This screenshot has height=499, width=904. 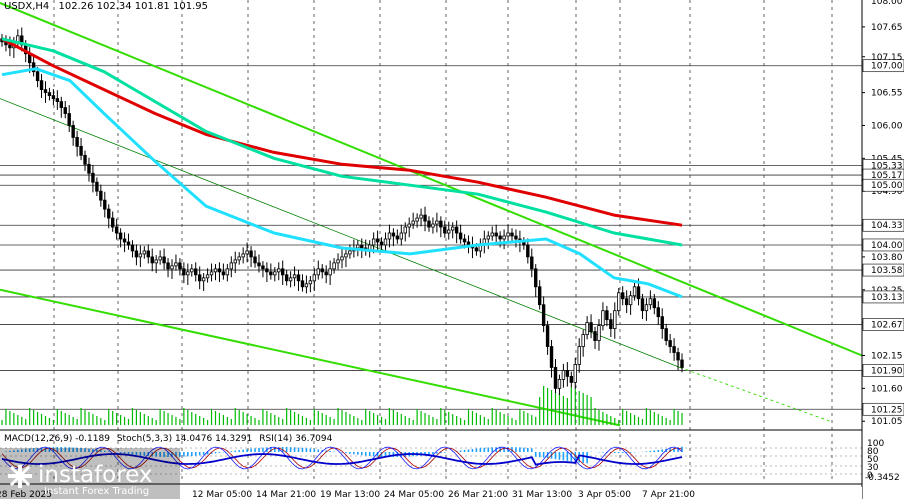 I want to click on axis-tick-label: 107.15, so click(x=887, y=58).